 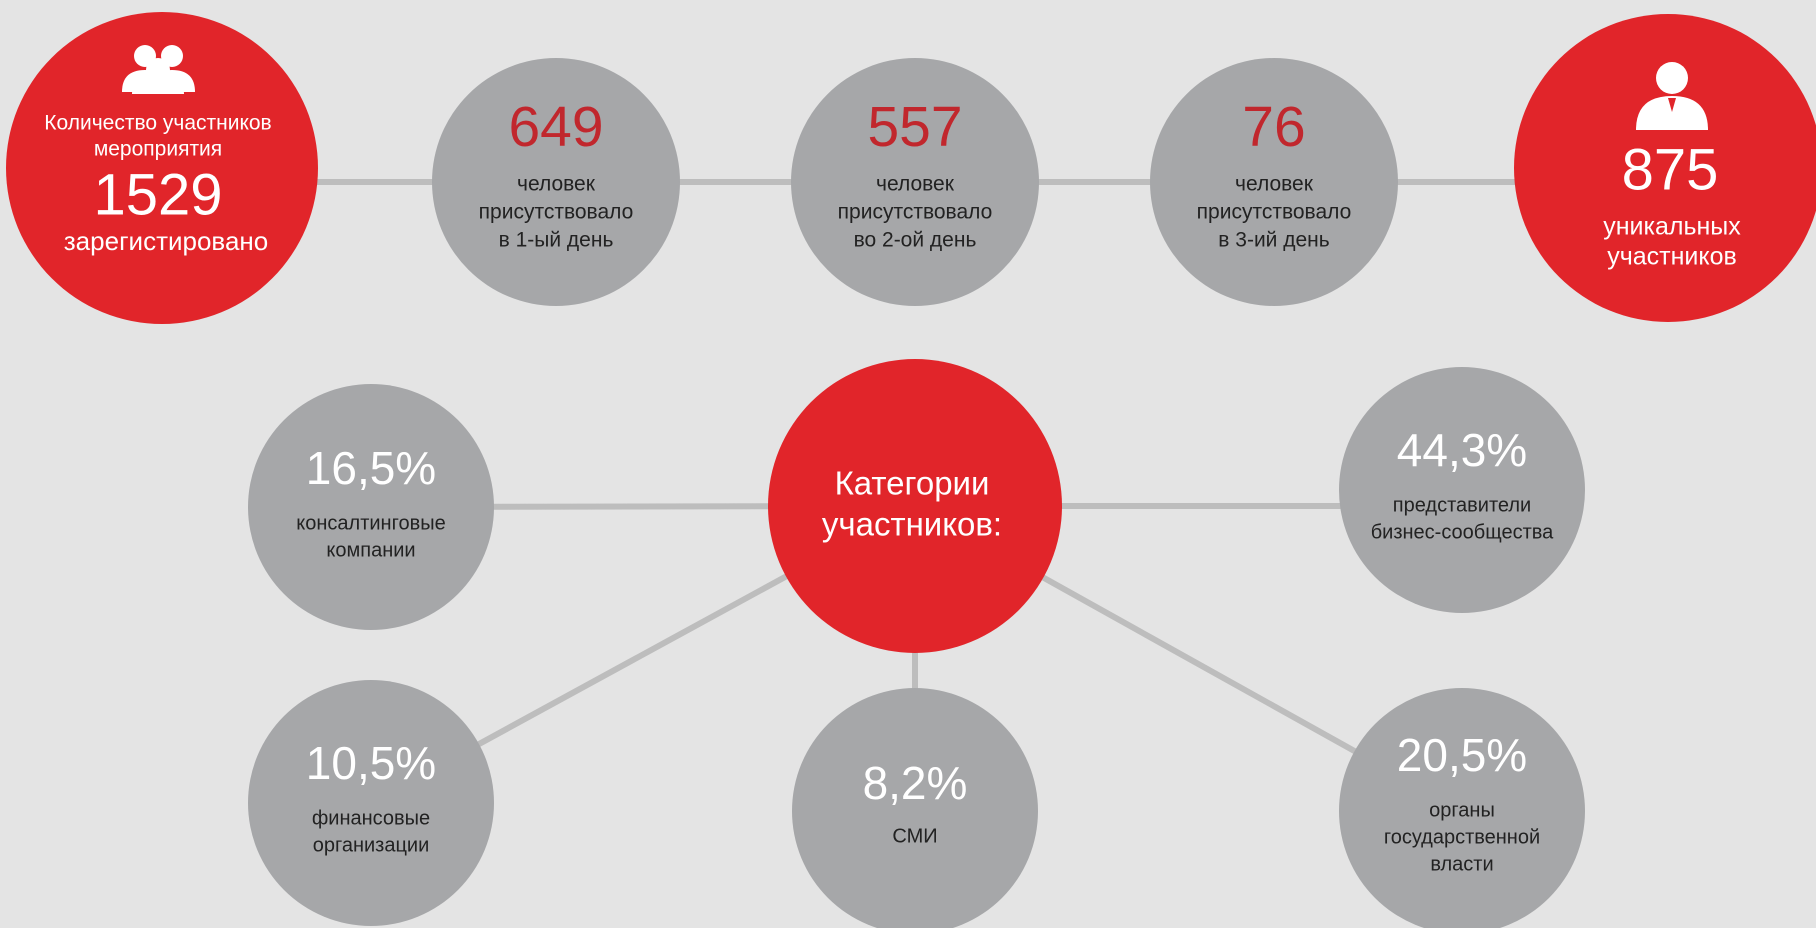 I want to click on category-caption: компании, so click(x=370, y=550).